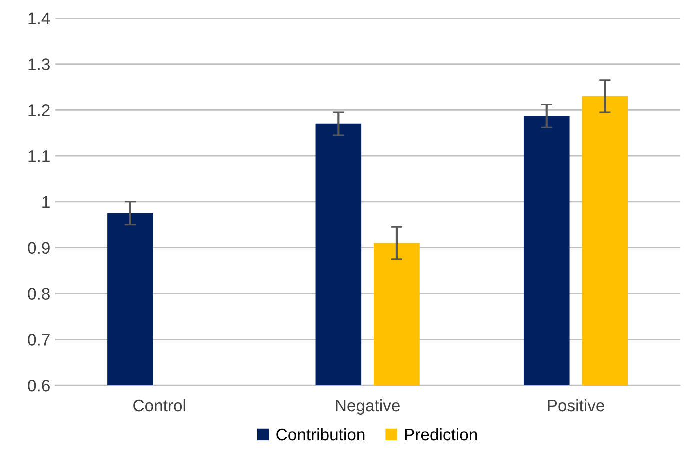  I want to click on legend-label: Prediction, so click(441, 434).